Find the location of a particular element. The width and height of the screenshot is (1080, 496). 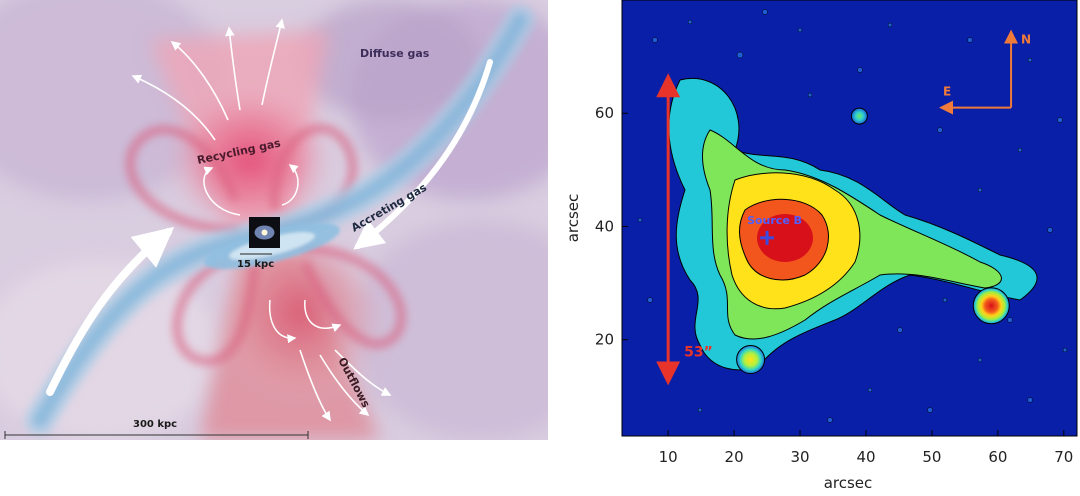

accretion-arrow-left is located at coordinates (110, 311).